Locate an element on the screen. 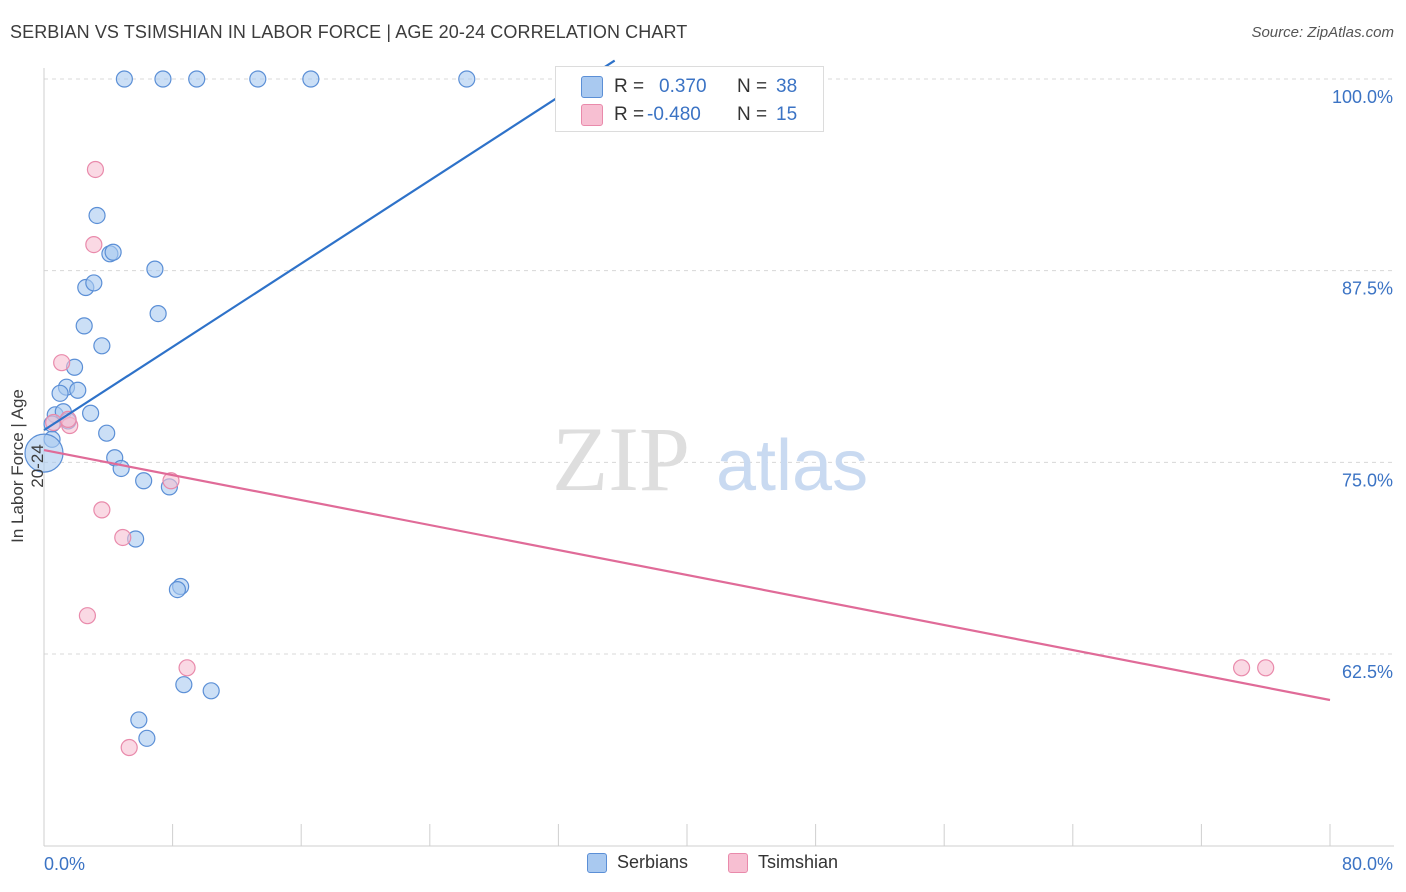 This screenshot has width=1406, height=892. source-credit: Source: ZipAtlas.com is located at coordinates (1322, 32).